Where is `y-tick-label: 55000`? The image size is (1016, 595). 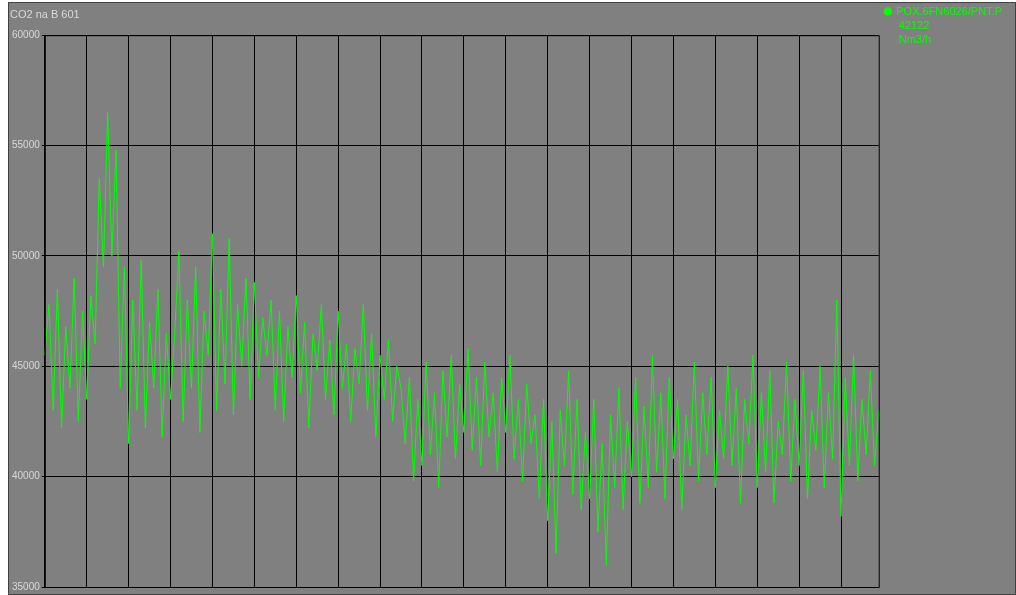 y-tick-label: 55000 is located at coordinates (26, 145).